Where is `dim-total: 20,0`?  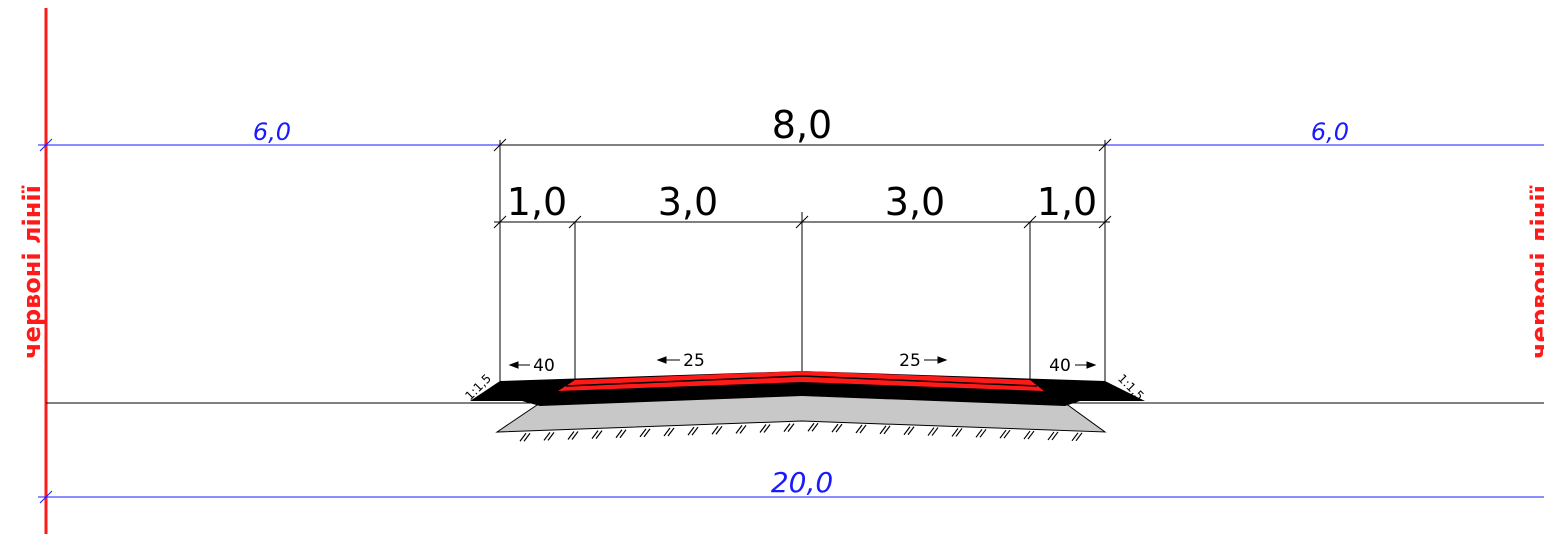 dim-total: 20,0 is located at coordinates (802, 482).